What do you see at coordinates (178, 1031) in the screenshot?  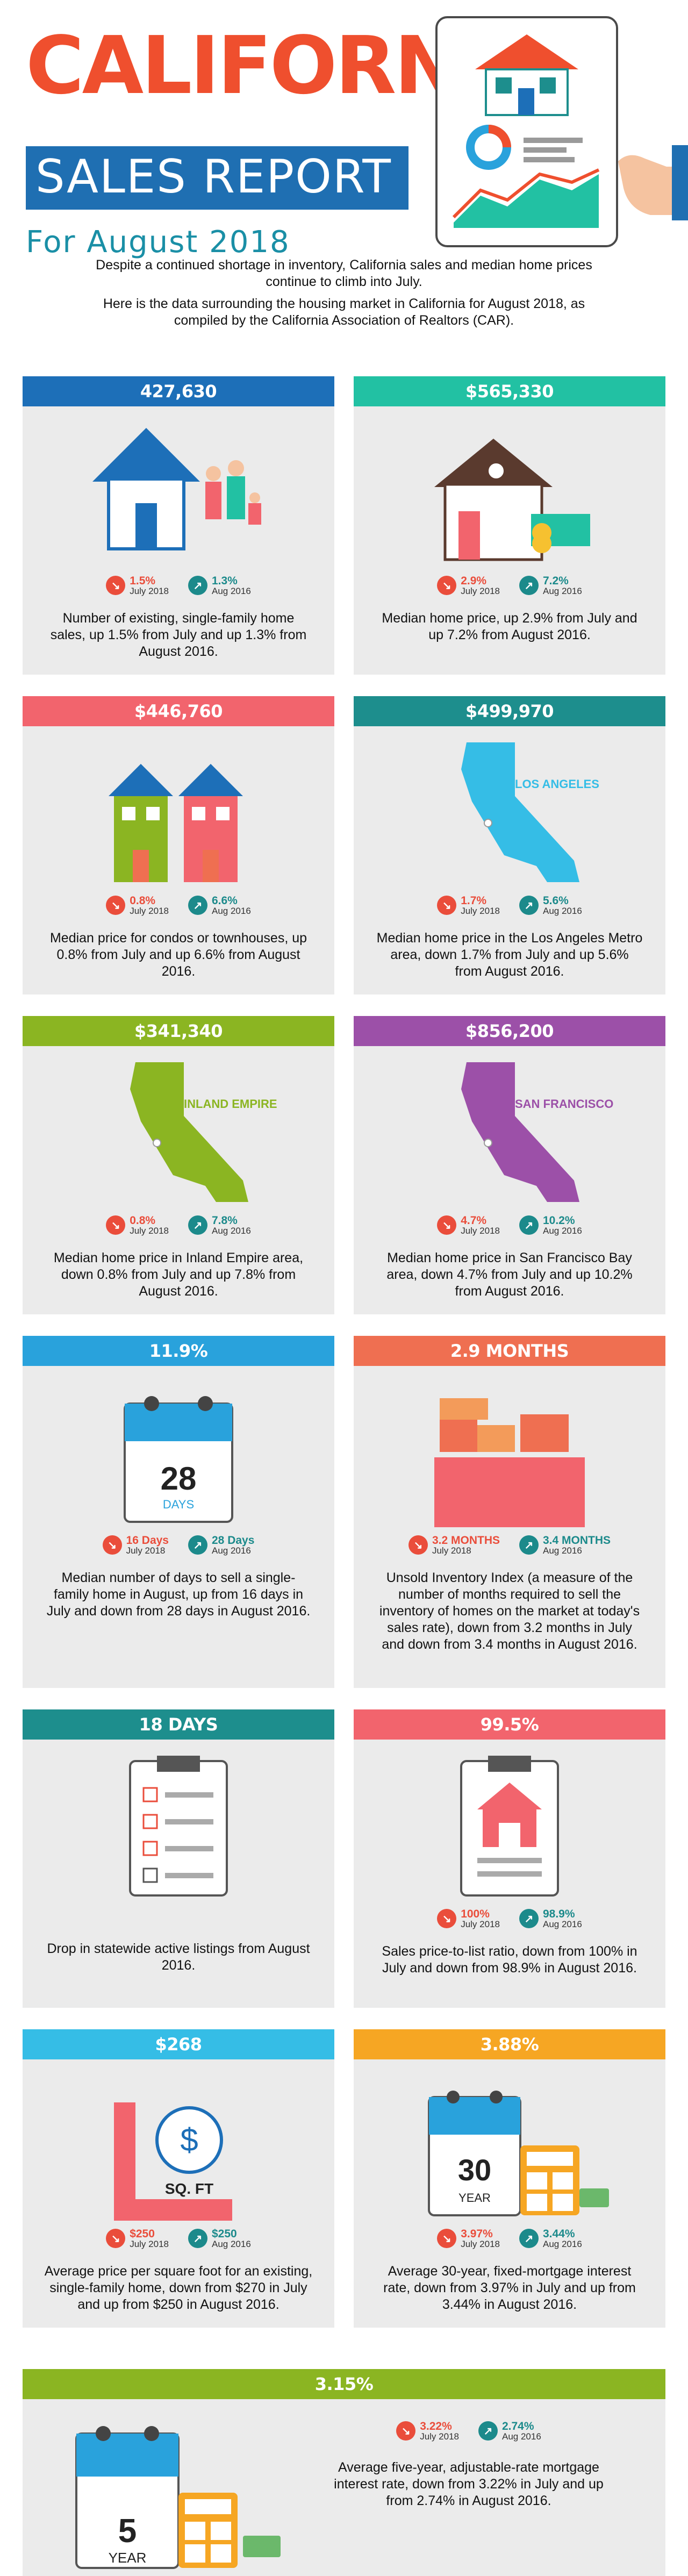 I see `panel-header: $341,340` at bounding box center [178, 1031].